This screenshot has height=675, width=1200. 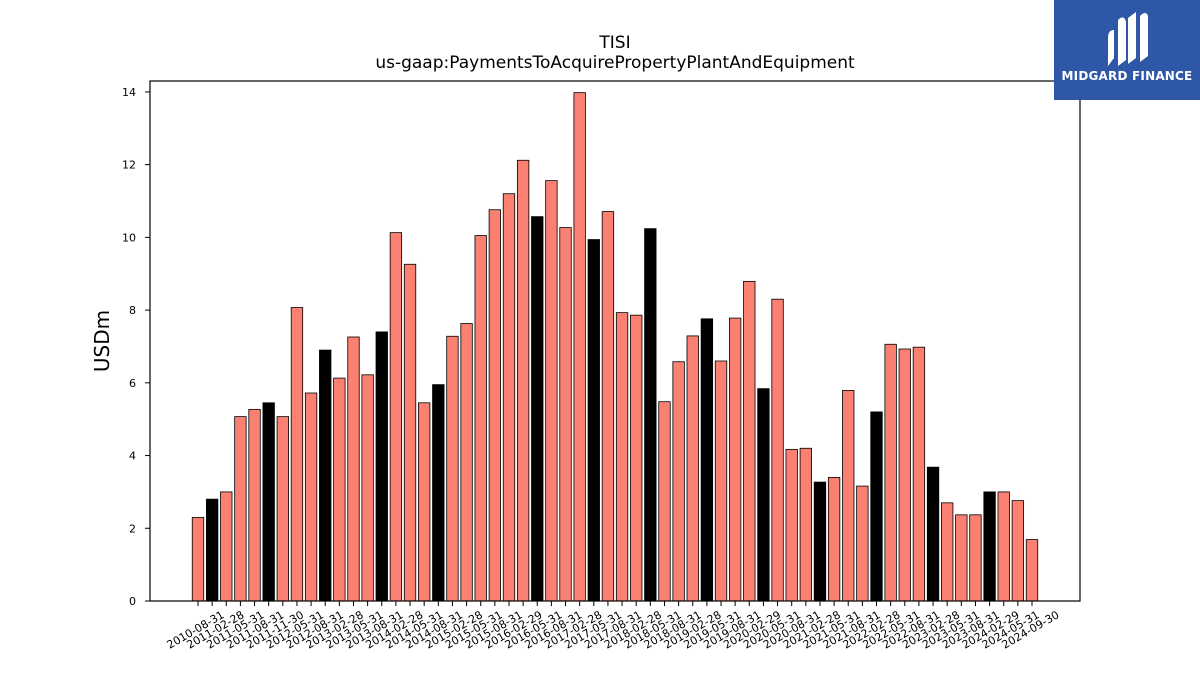 What do you see at coordinates (614, 43) in the screenshot?
I see `chart-title: TISI` at bounding box center [614, 43].